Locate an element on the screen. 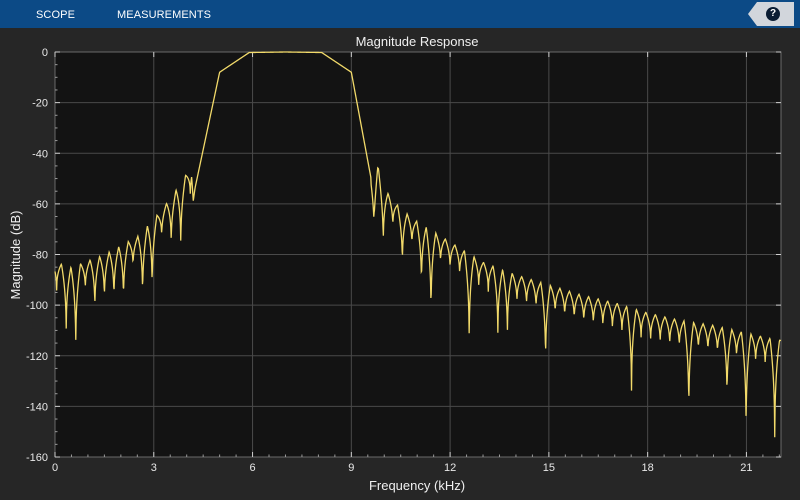  y-tick-label: -120 is located at coordinates (37, 357).